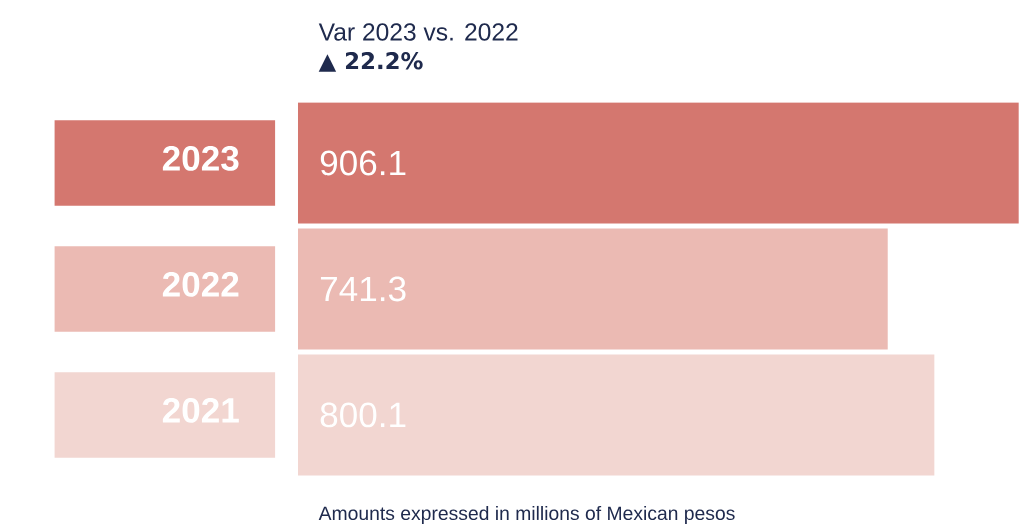 This screenshot has height=530, width=1019. I want to click on data-label: 906.1, so click(363, 163).